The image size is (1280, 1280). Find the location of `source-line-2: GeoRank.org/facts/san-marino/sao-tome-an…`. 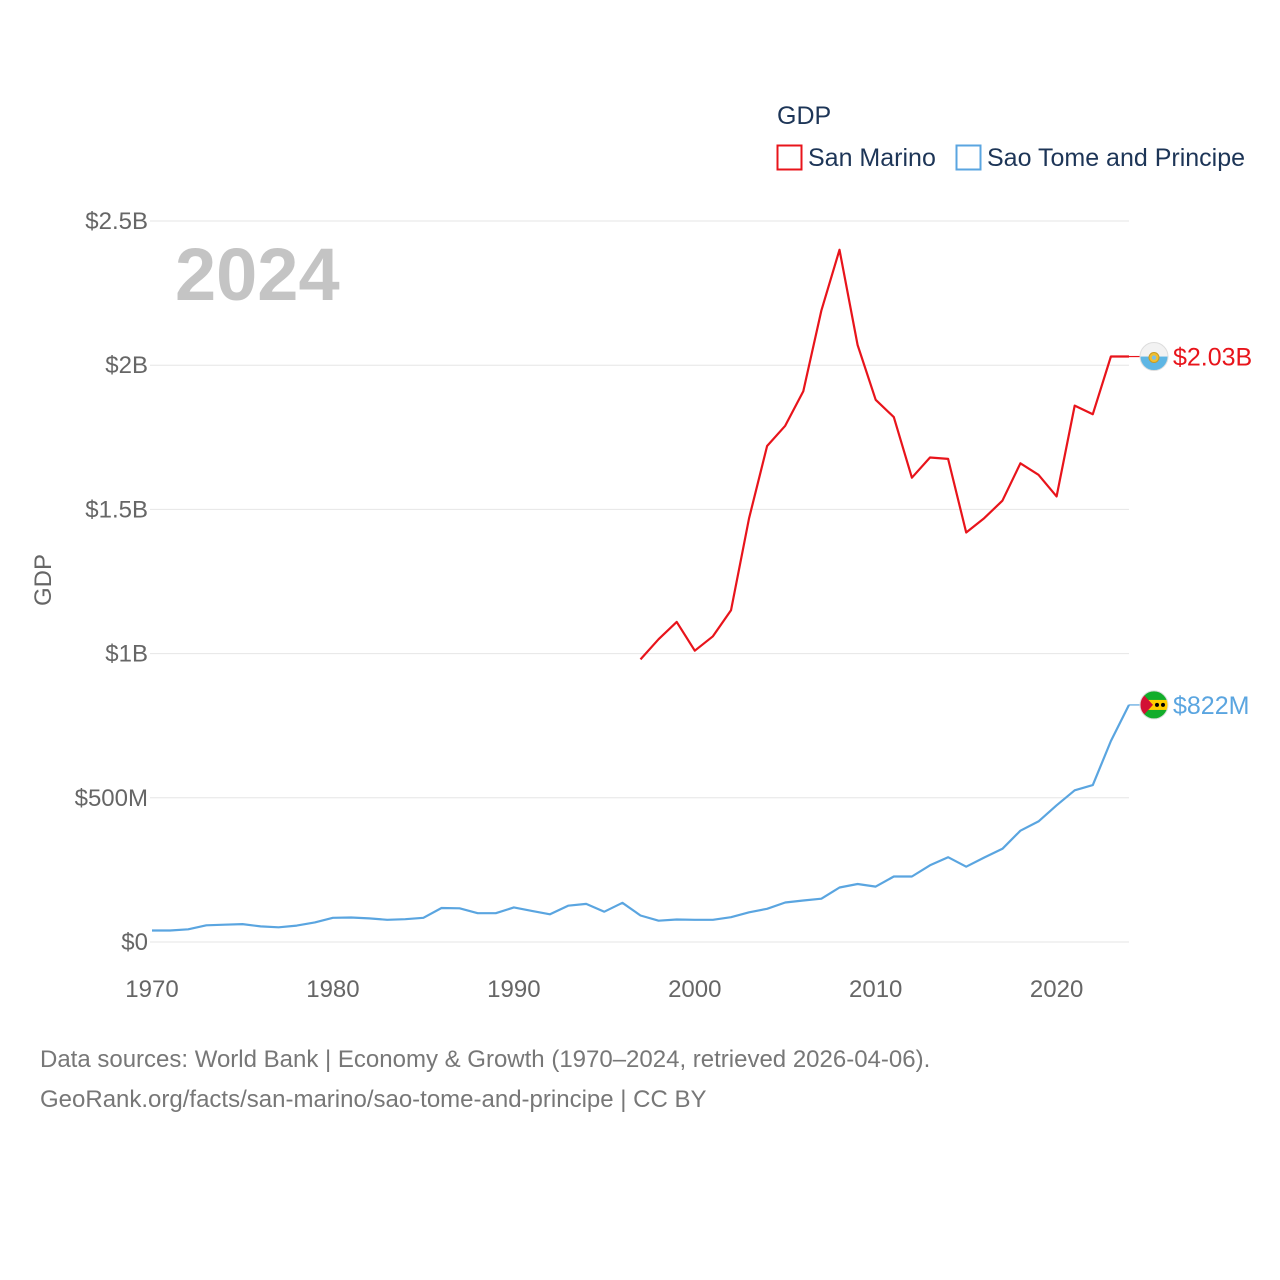

source-line-2: GeoRank.org/facts/san-marino/sao-tome-an… is located at coordinates (373, 1099).